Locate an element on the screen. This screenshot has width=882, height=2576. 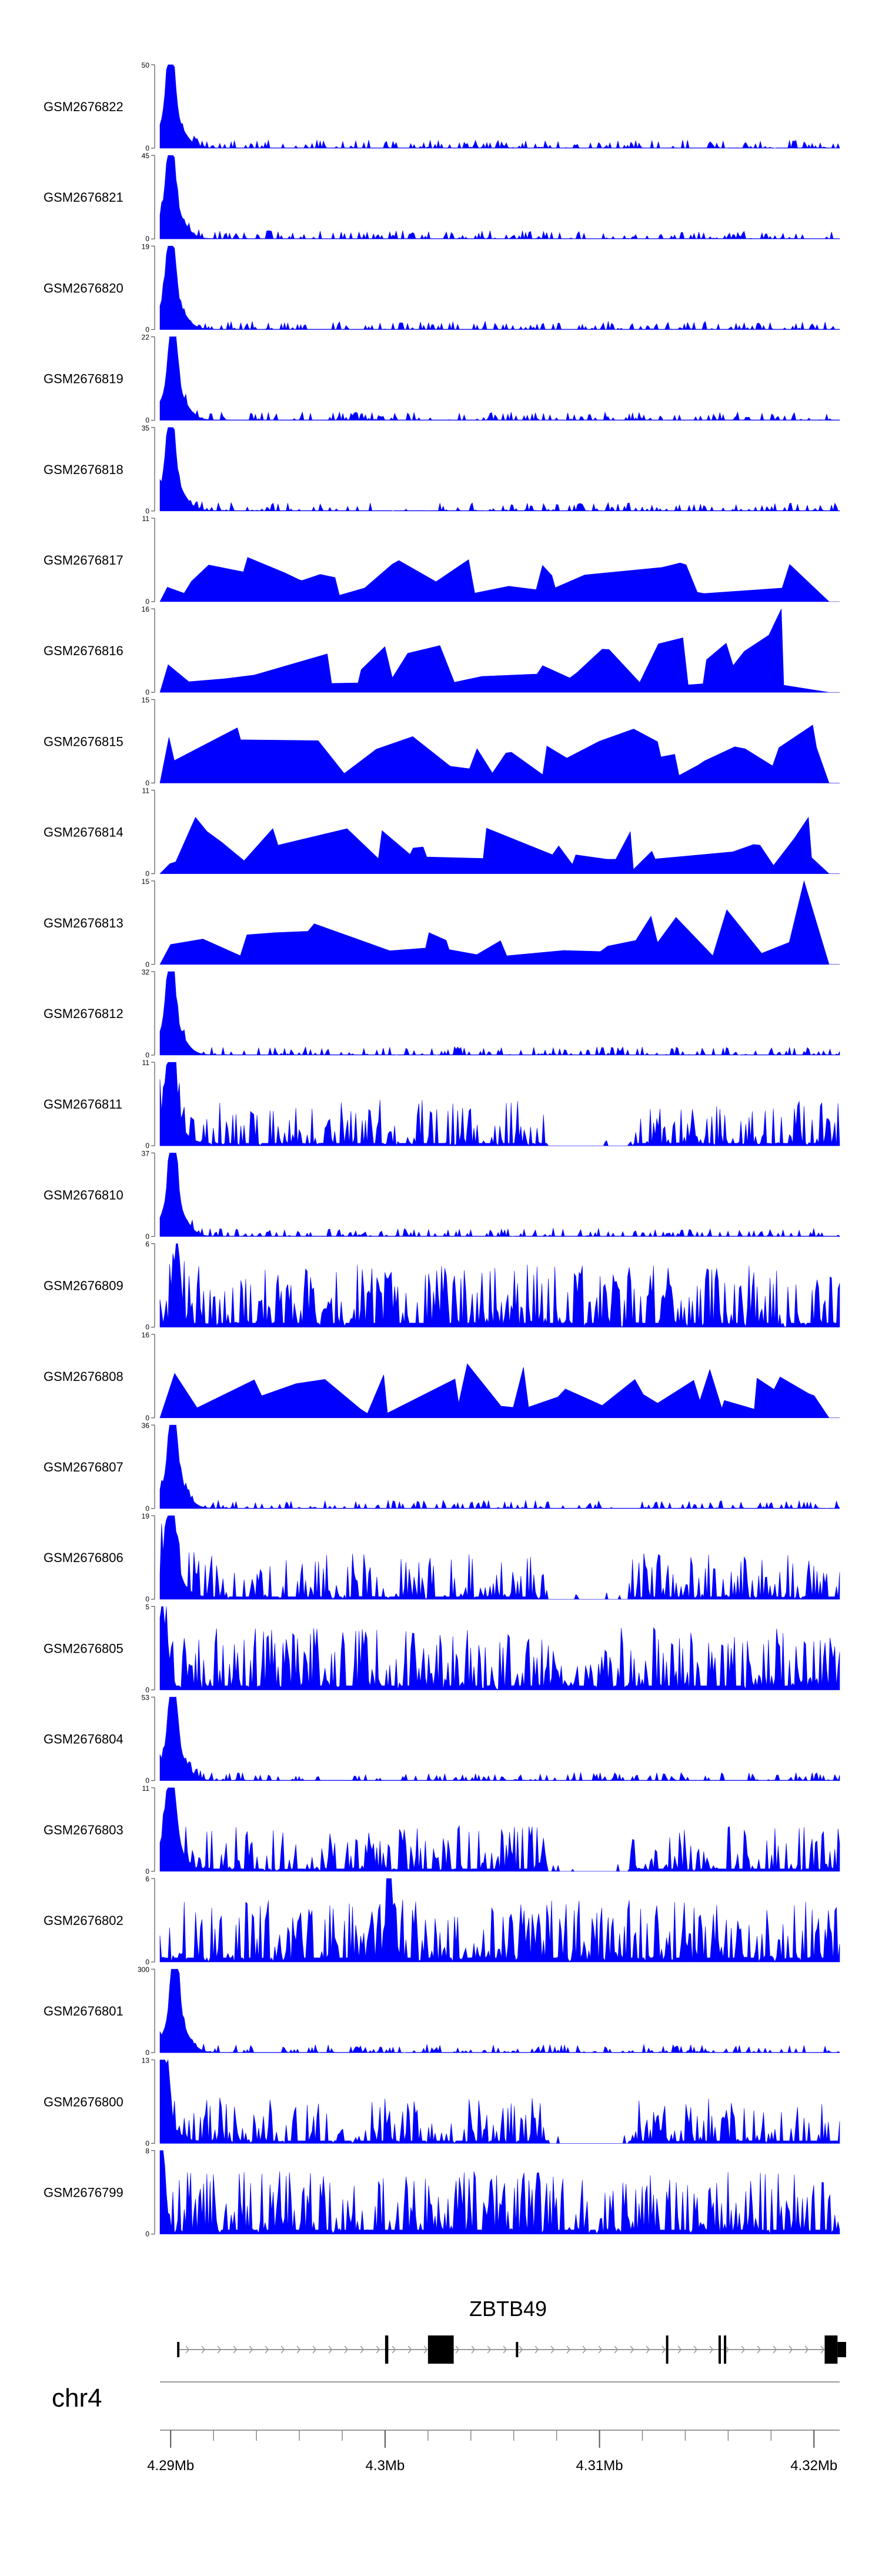
y-axis-max-label: 11 is located at coordinates (146, 1063).